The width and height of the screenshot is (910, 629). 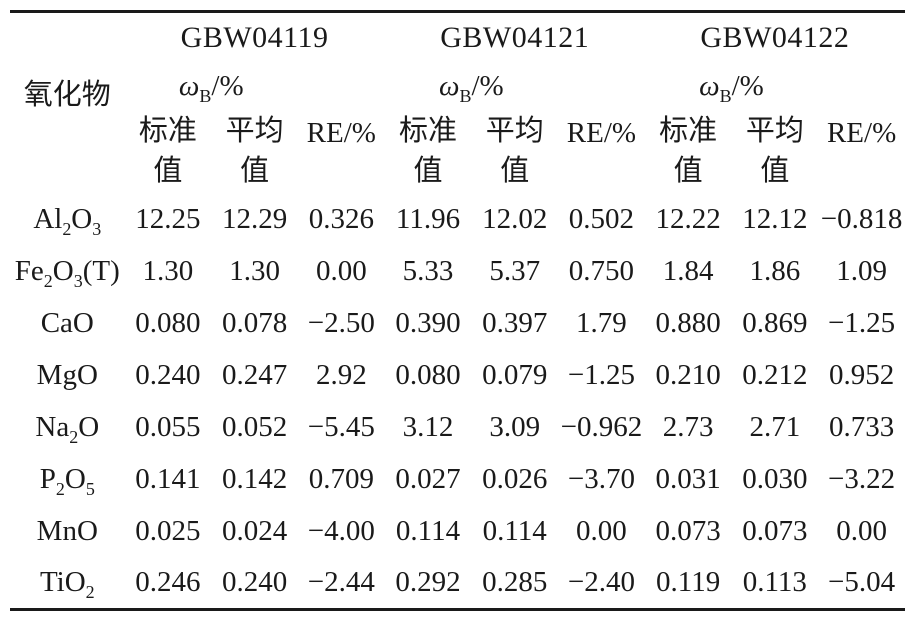 I want to click on value-cell: −3.70, so click(x=601, y=479).